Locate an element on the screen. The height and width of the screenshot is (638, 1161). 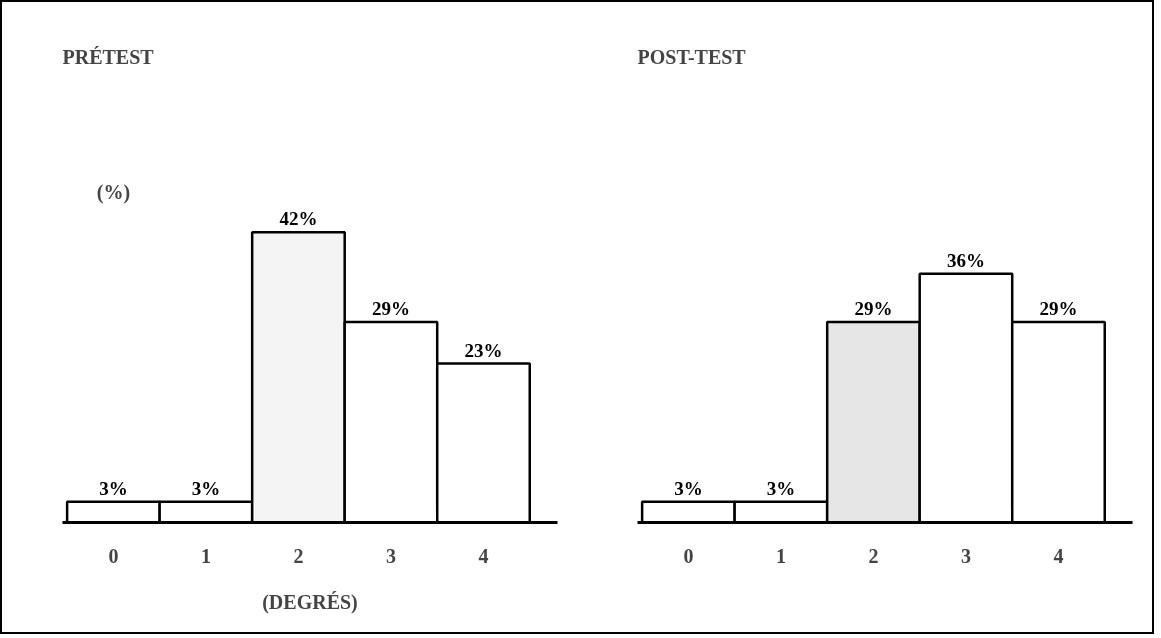
chart-title: POST-TEST is located at coordinates (692, 56).